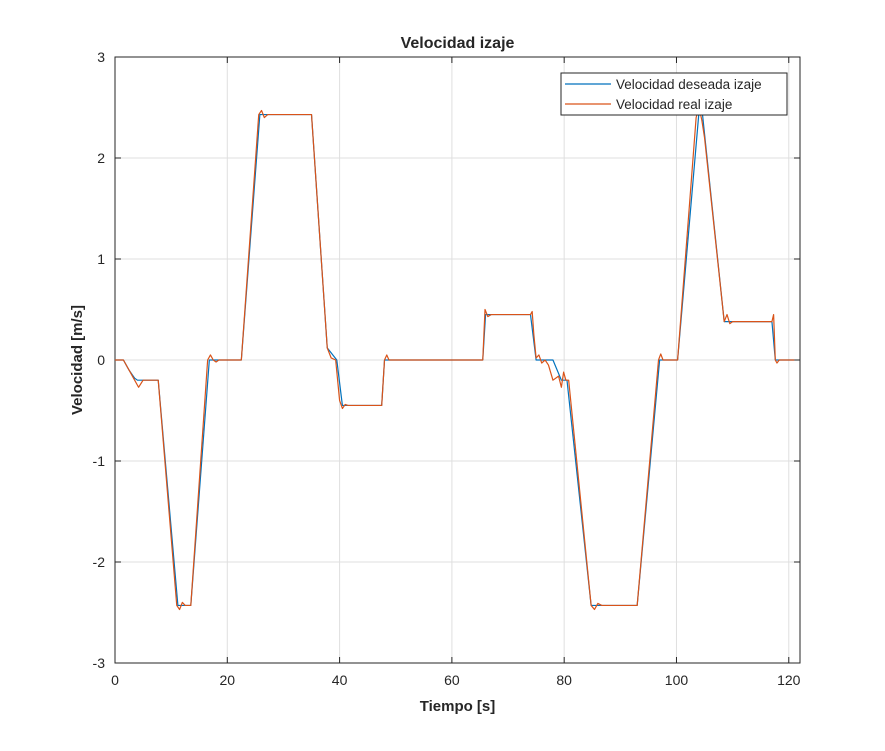 The image size is (885, 751). I want to click on y-tick-label: 3, so click(101, 57).